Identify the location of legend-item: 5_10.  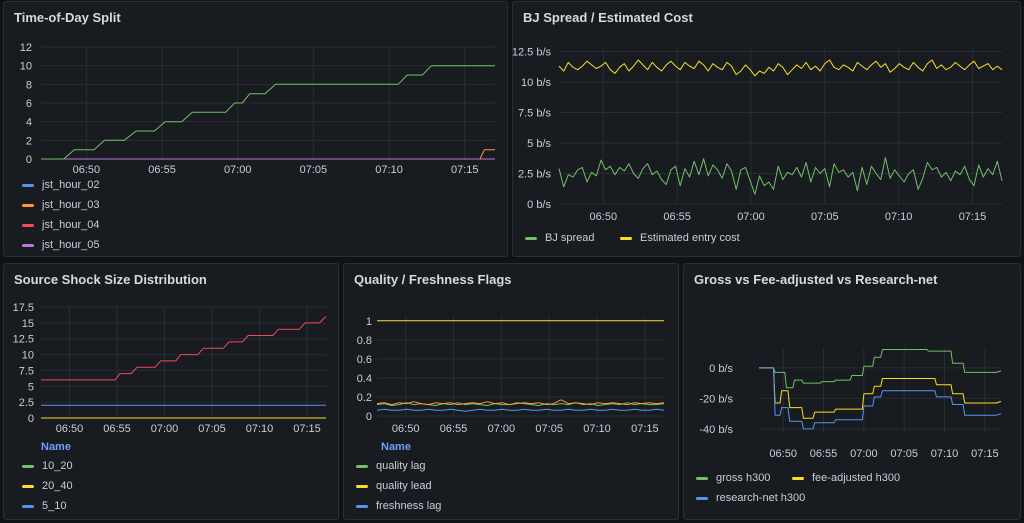
(44, 506).